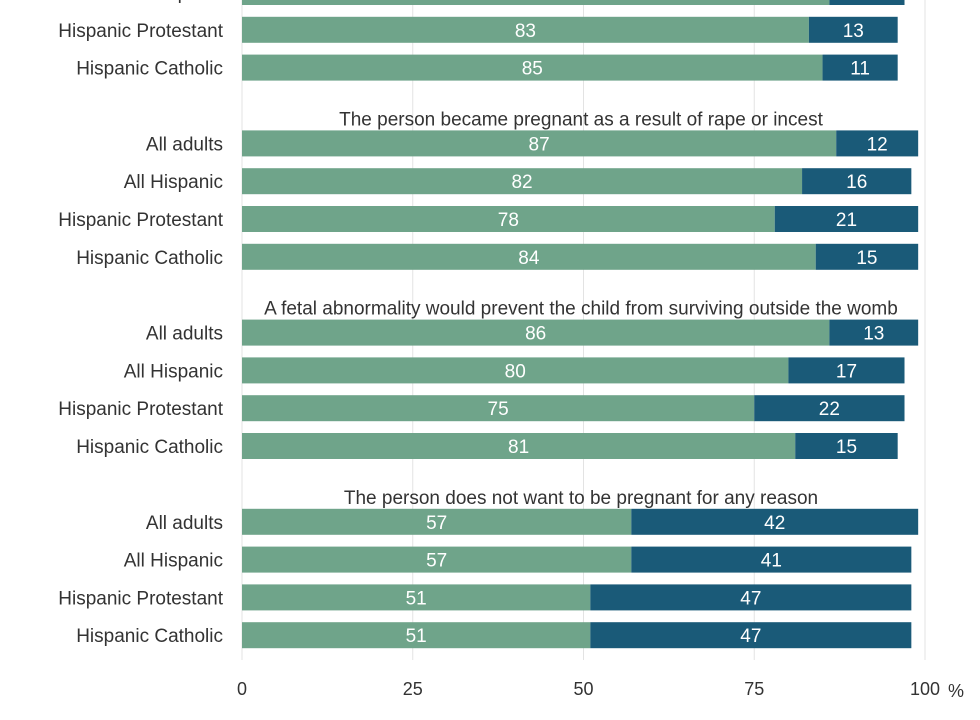  I want to click on x-tick-label: 100, so click(925, 689).